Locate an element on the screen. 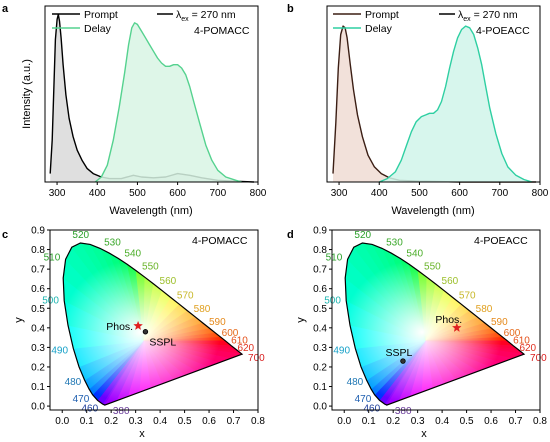 Image resolution: width=550 pixels, height=442 pixels. series-line-delay-a is located at coordinates (168, 102).